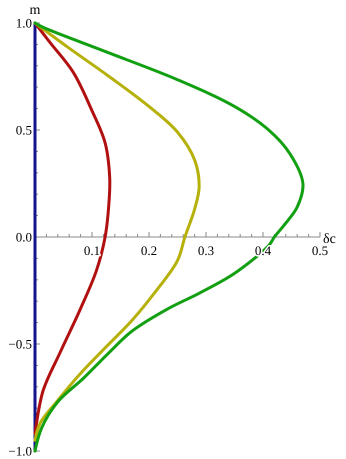  Describe the element at coordinates (206, 250) in the screenshot. I see `x-tick-label: 0.3` at that location.